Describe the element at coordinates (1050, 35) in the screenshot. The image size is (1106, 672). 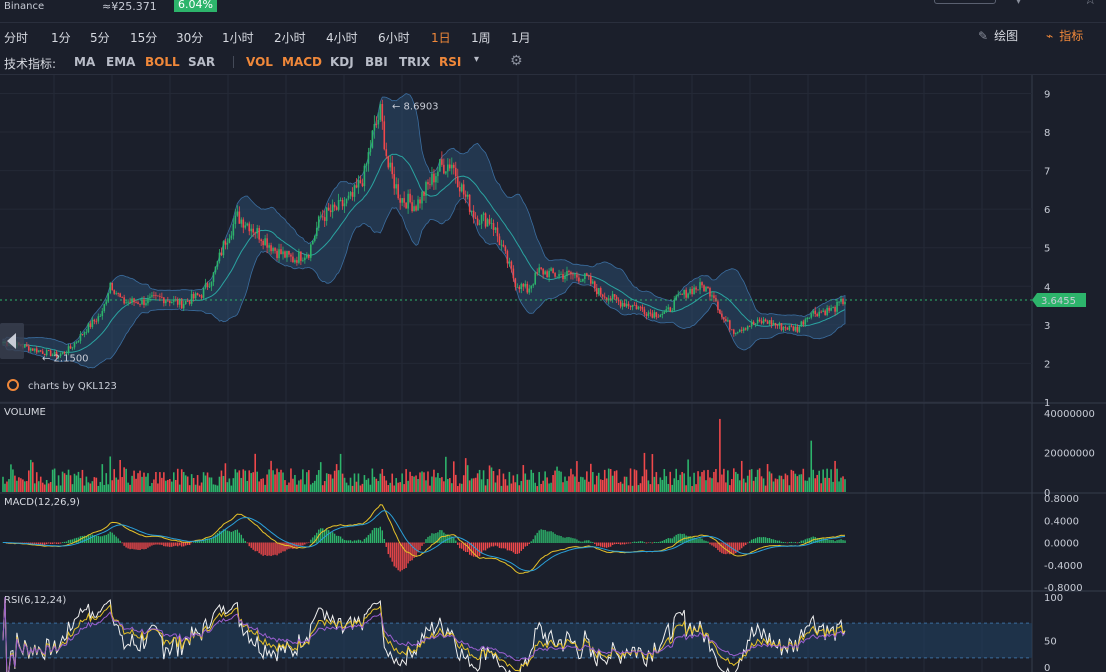
I see `chart-line-icon: ⌁` at that location.